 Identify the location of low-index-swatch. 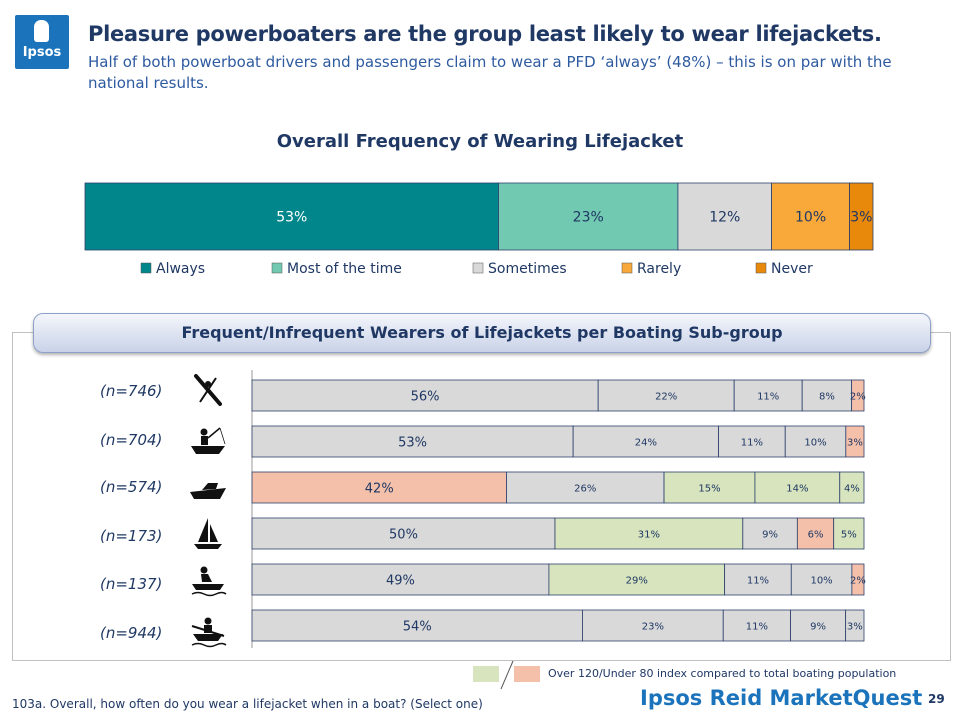
(527, 674).